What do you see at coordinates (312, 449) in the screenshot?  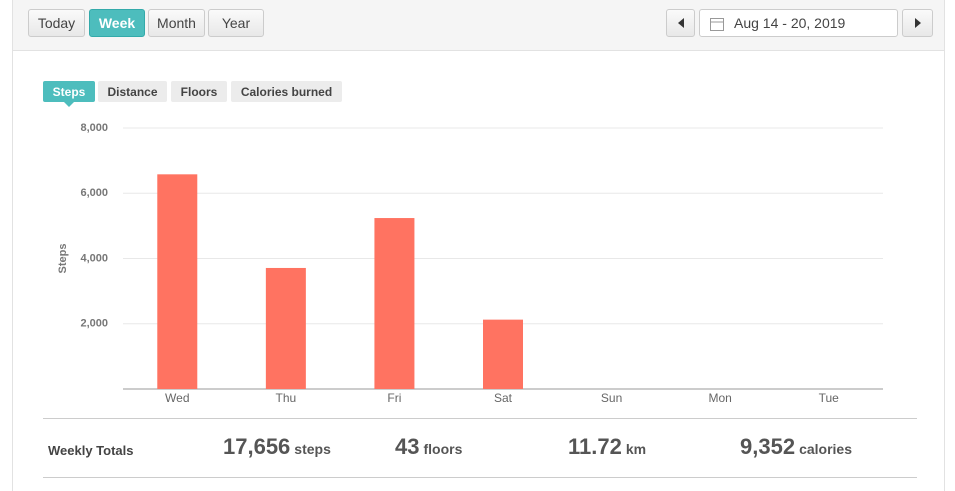 I see `total-unit: steps` at bounding box center [312, 449].